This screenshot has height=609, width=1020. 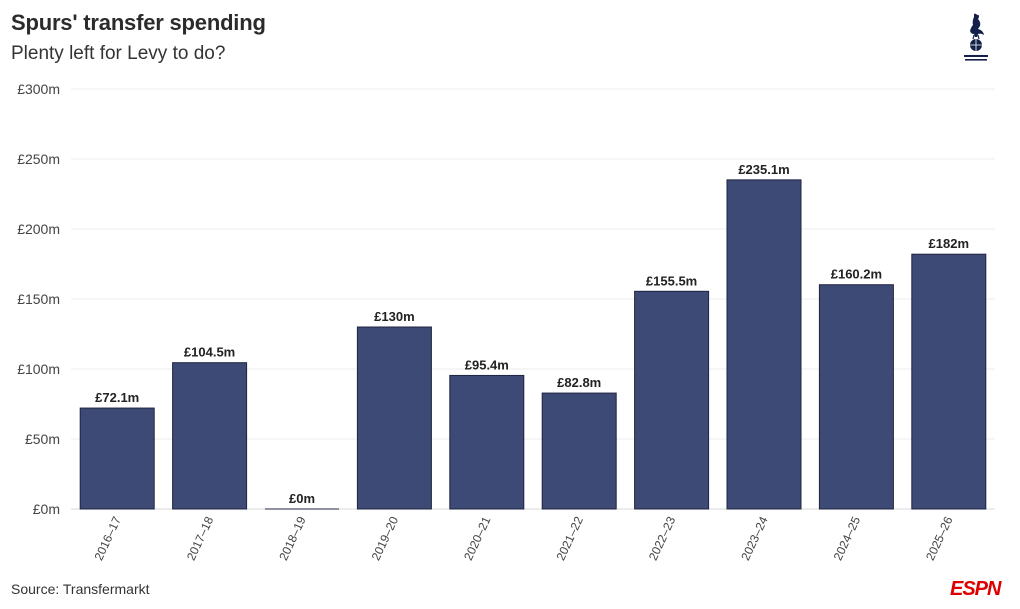 I want to click on espn-logo: ESPN, so click(x=975, y=589).